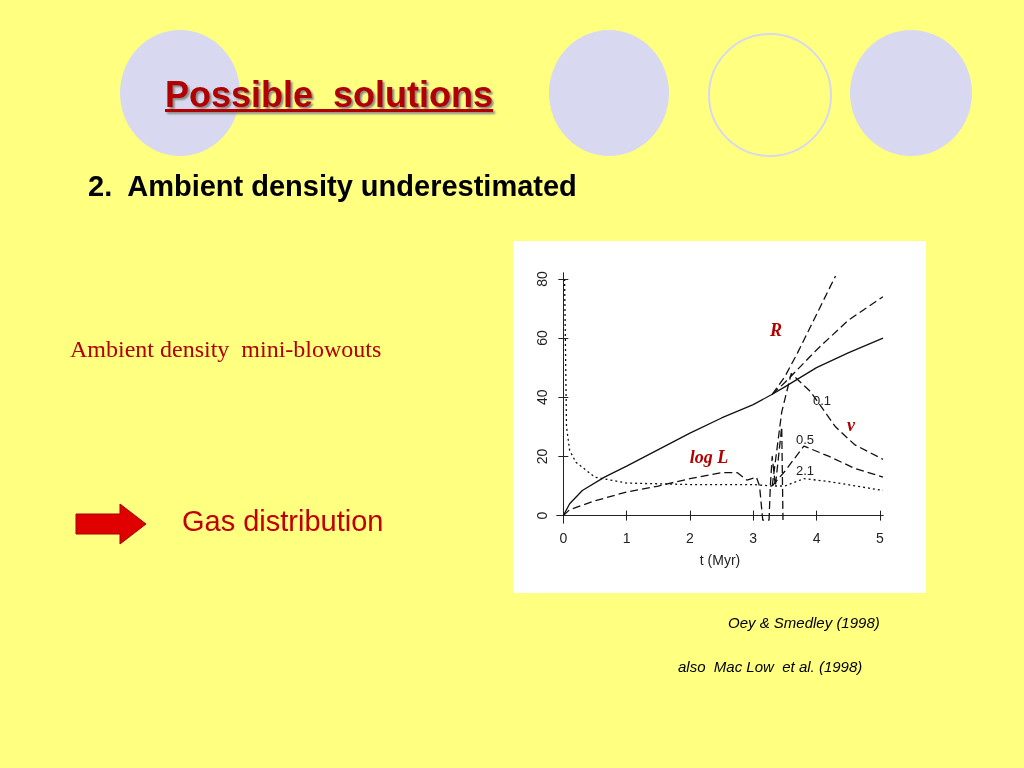 This screenshot has height=768, width=1024. I want to click on annotation: 2.1, so click(805, 470).